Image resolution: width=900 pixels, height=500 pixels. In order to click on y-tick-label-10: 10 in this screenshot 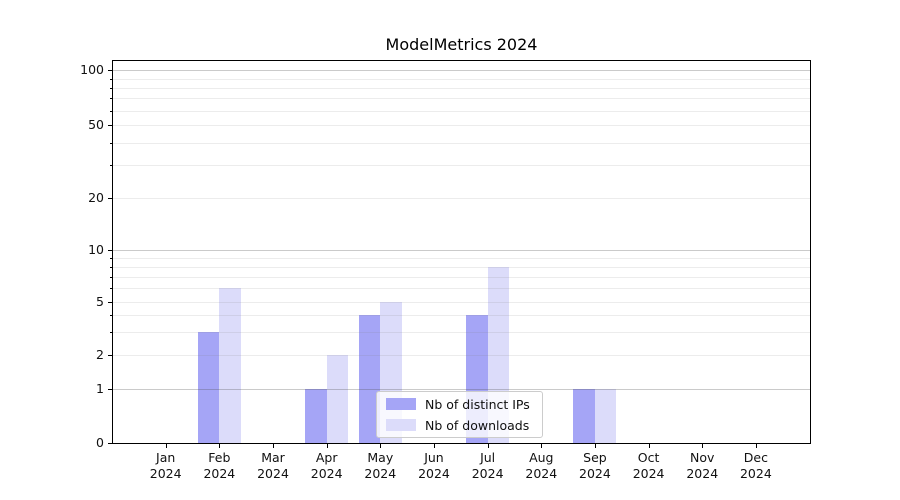, I will do `click(96, 249)`.